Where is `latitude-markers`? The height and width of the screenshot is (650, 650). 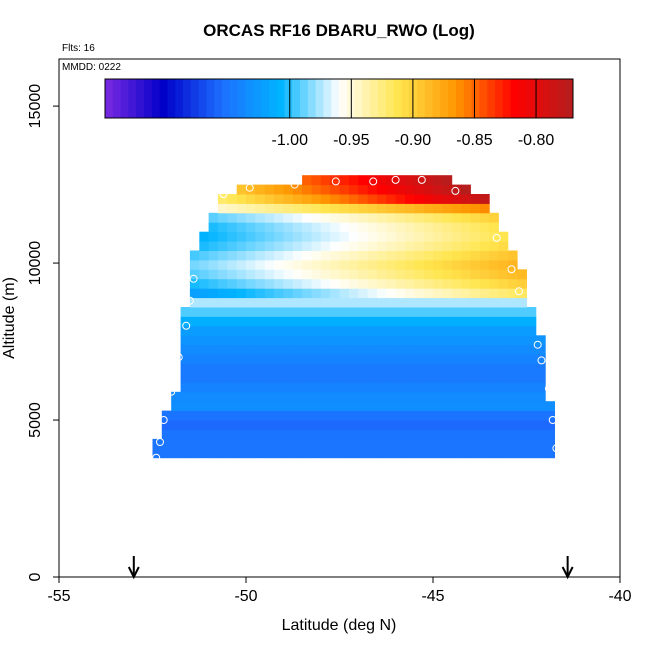
latitude-markers is located at coordinates (350, 568).